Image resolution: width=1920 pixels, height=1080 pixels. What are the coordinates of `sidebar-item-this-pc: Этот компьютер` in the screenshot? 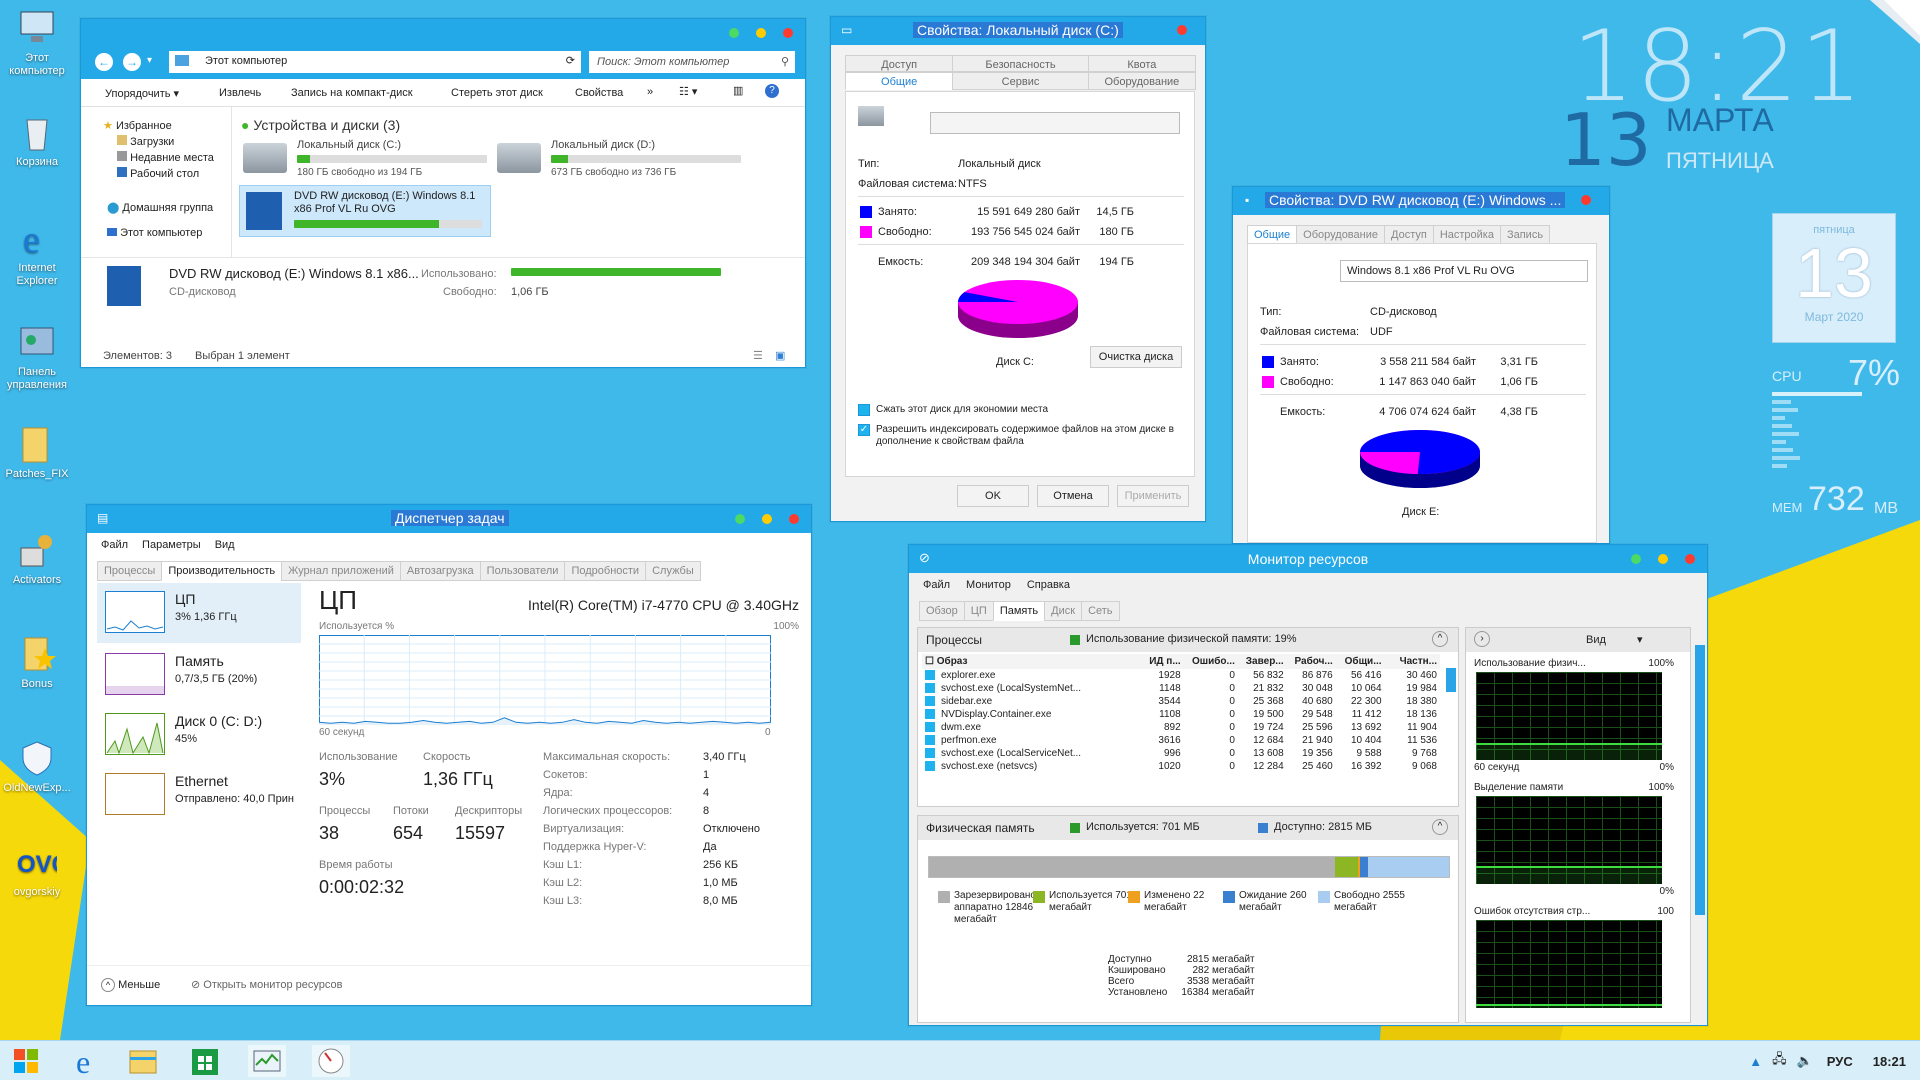 It's located at (154, 233).